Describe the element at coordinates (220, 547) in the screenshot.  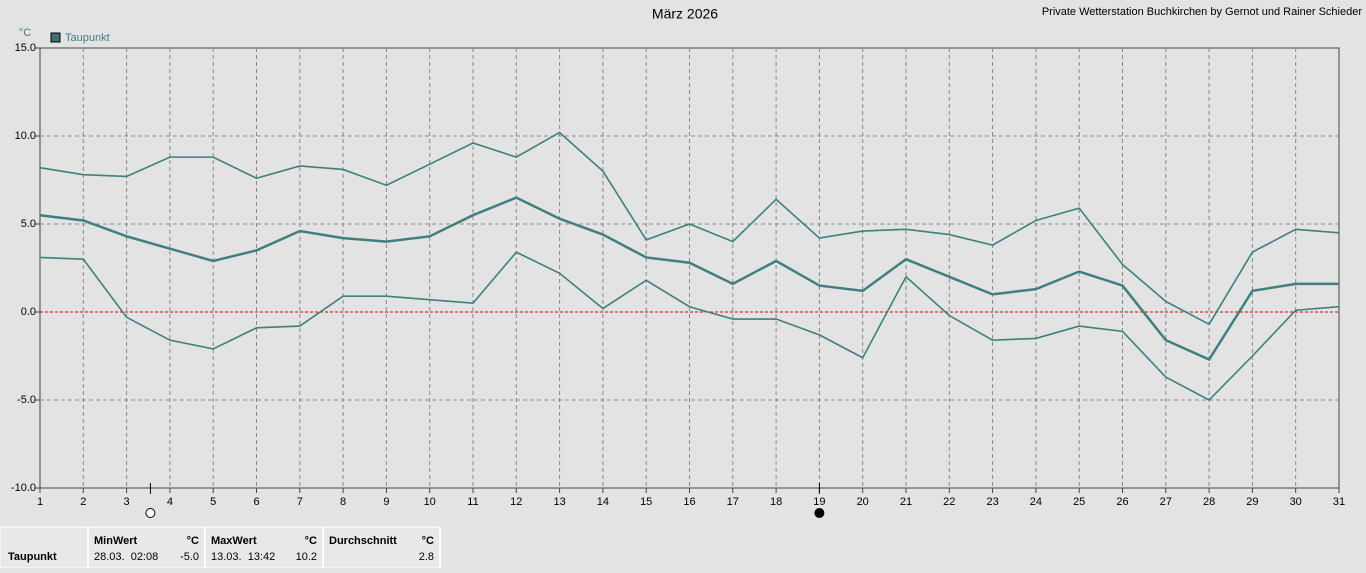
I see `summary-table` at that location.